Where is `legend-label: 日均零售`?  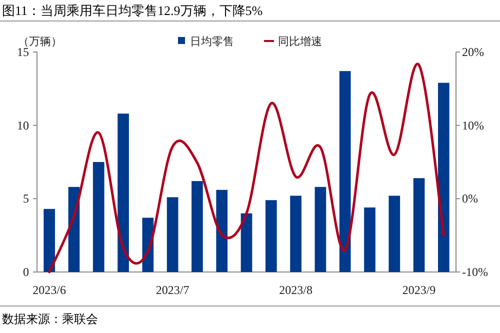 legend-label: 日均零售 is located at coordinates (212, 42).